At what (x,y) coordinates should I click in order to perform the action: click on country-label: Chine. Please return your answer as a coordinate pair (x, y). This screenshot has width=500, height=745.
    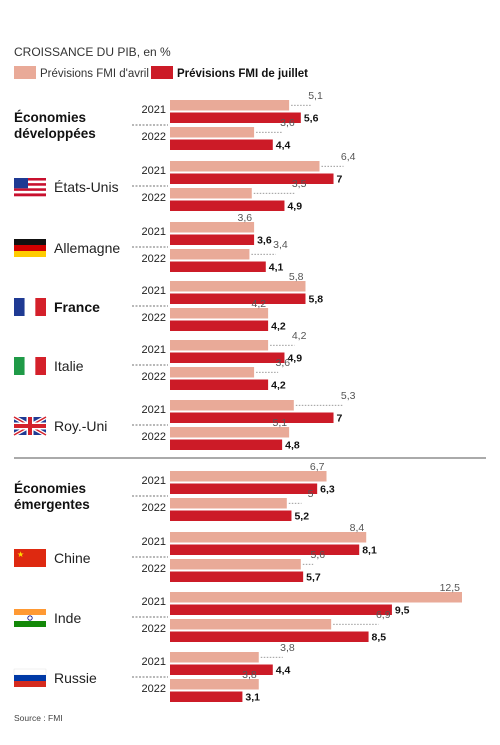
    Looking at the image, I should click on (72, 558).